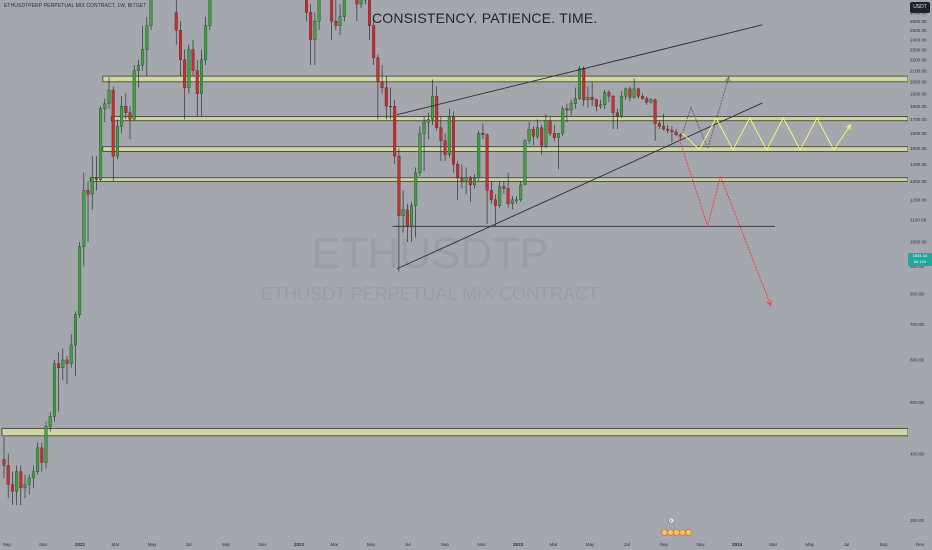 The width and height of the screenshot is (932, 550). I want to click on projection-breakdown-arrow, so click(769, 303).